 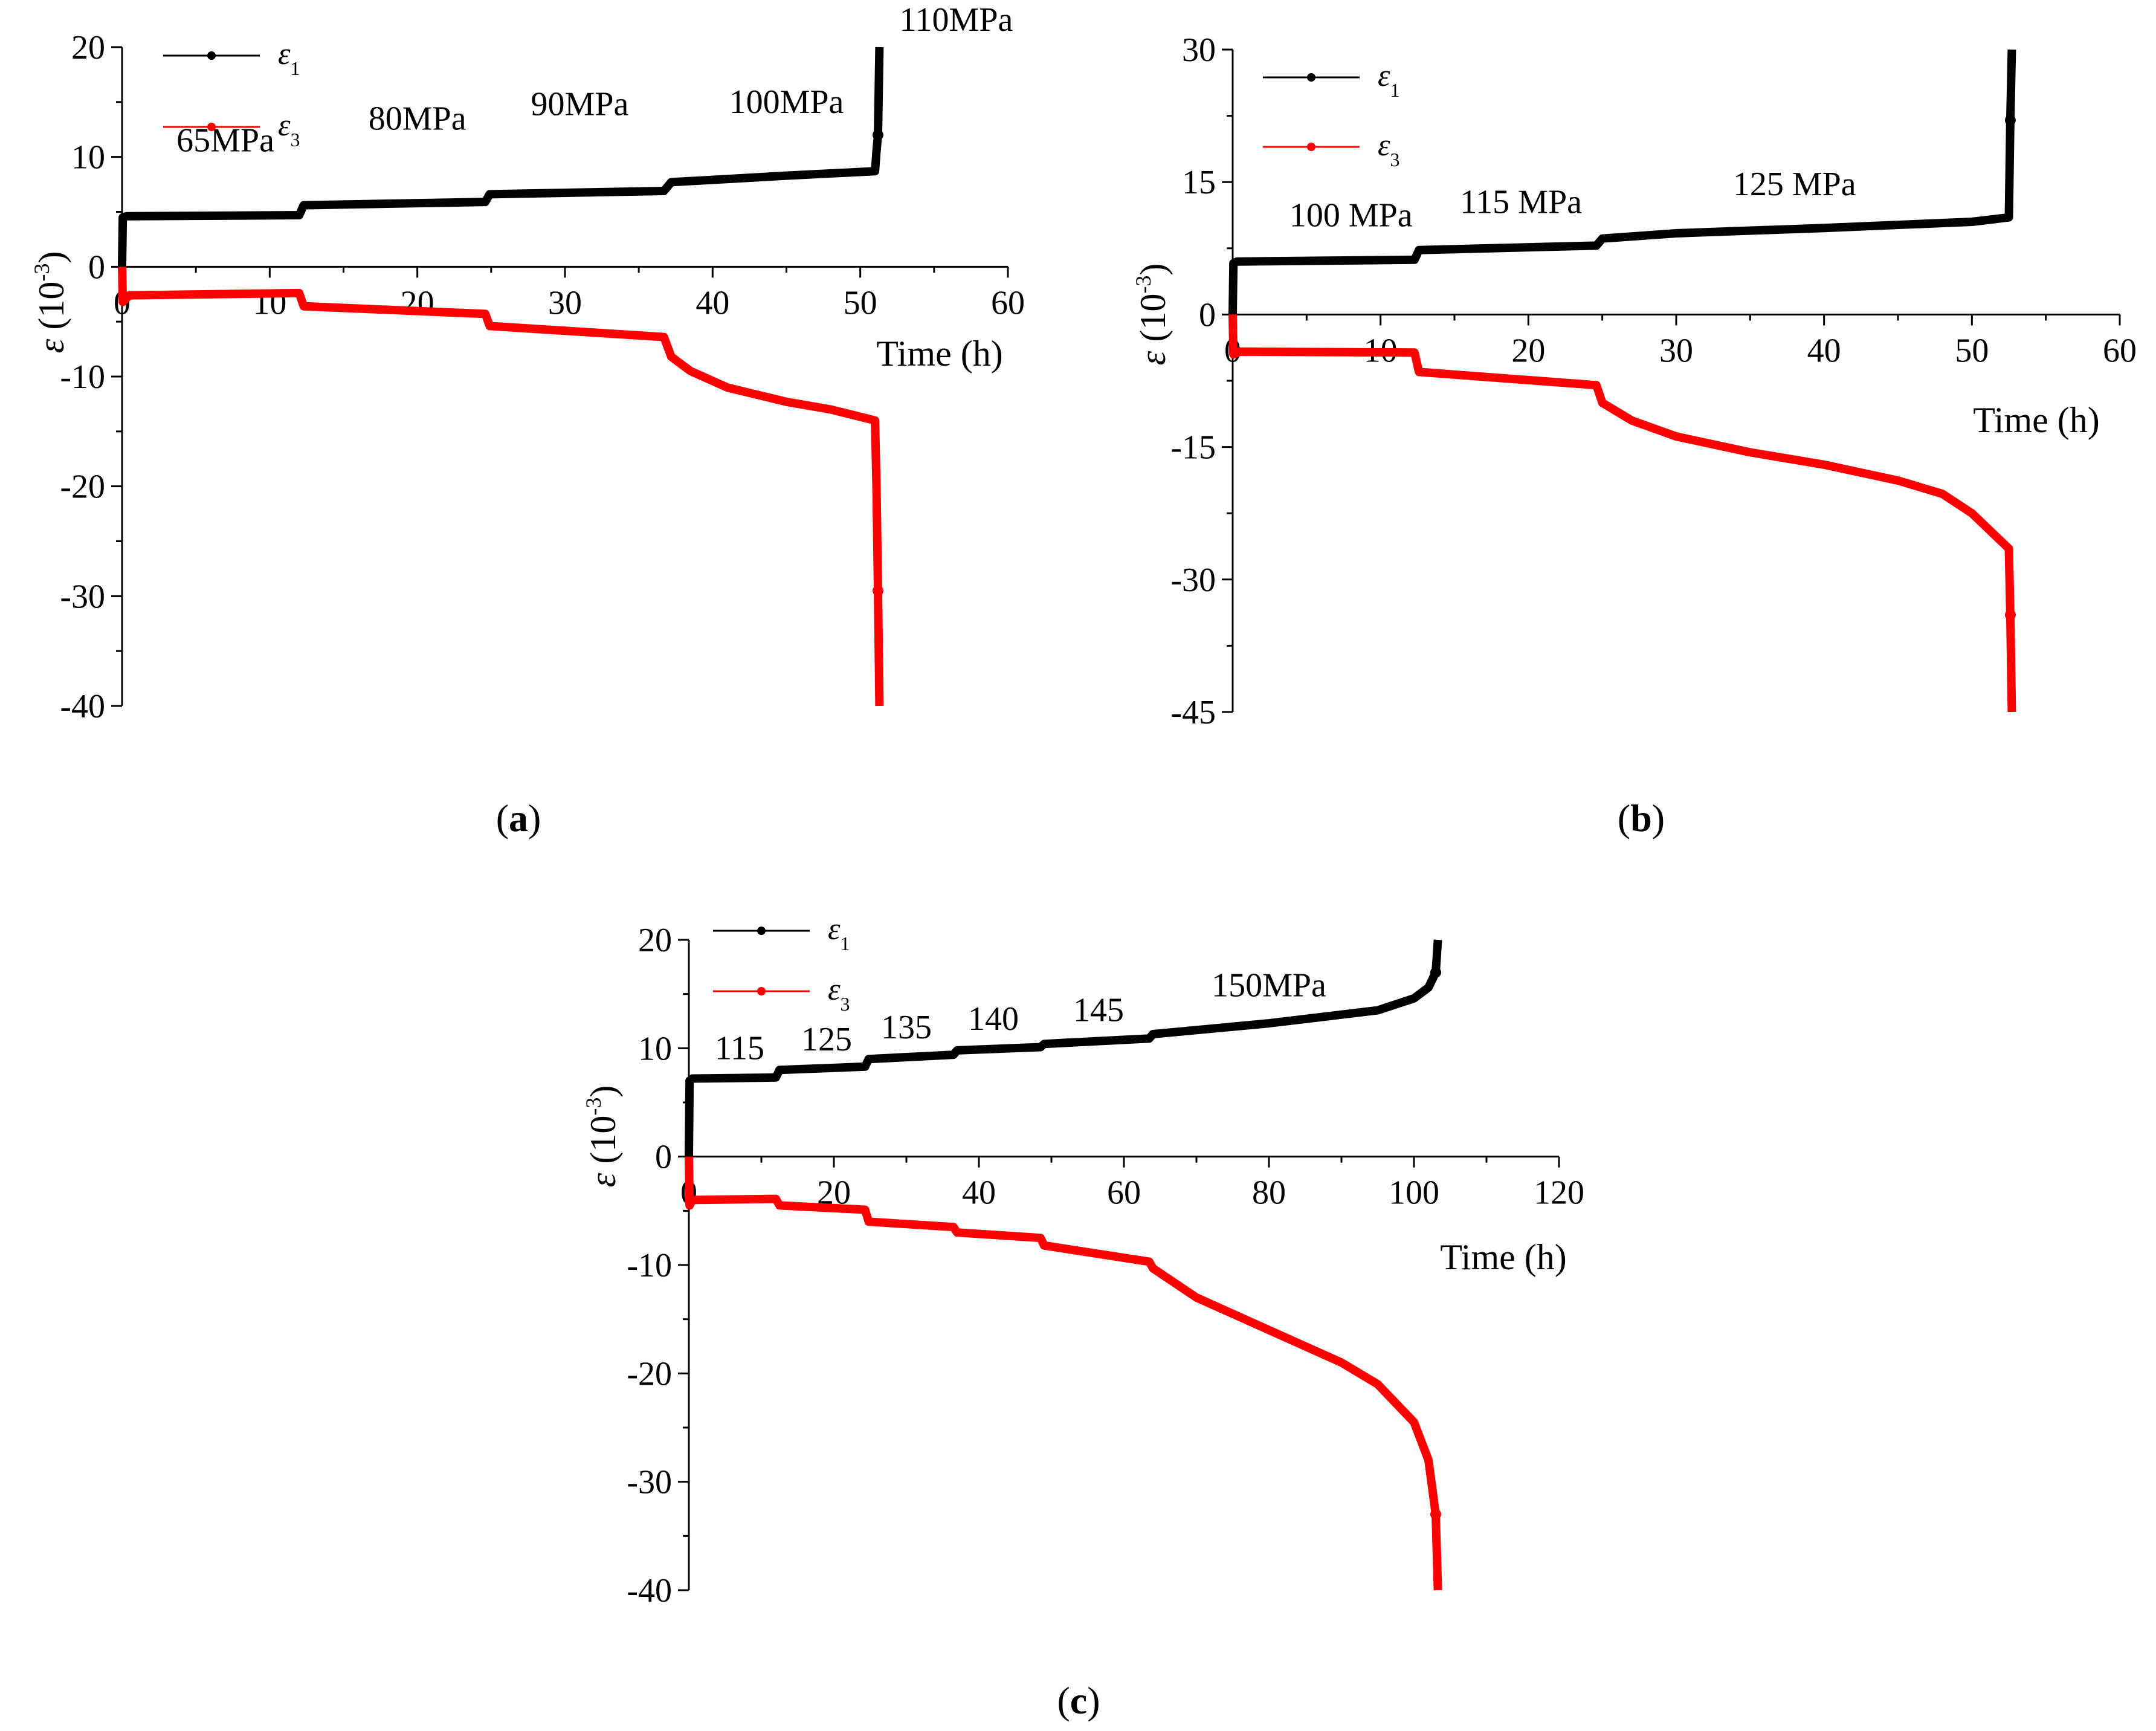 I want to click on panel-caption-letter: a, so click(x=518, y=819).